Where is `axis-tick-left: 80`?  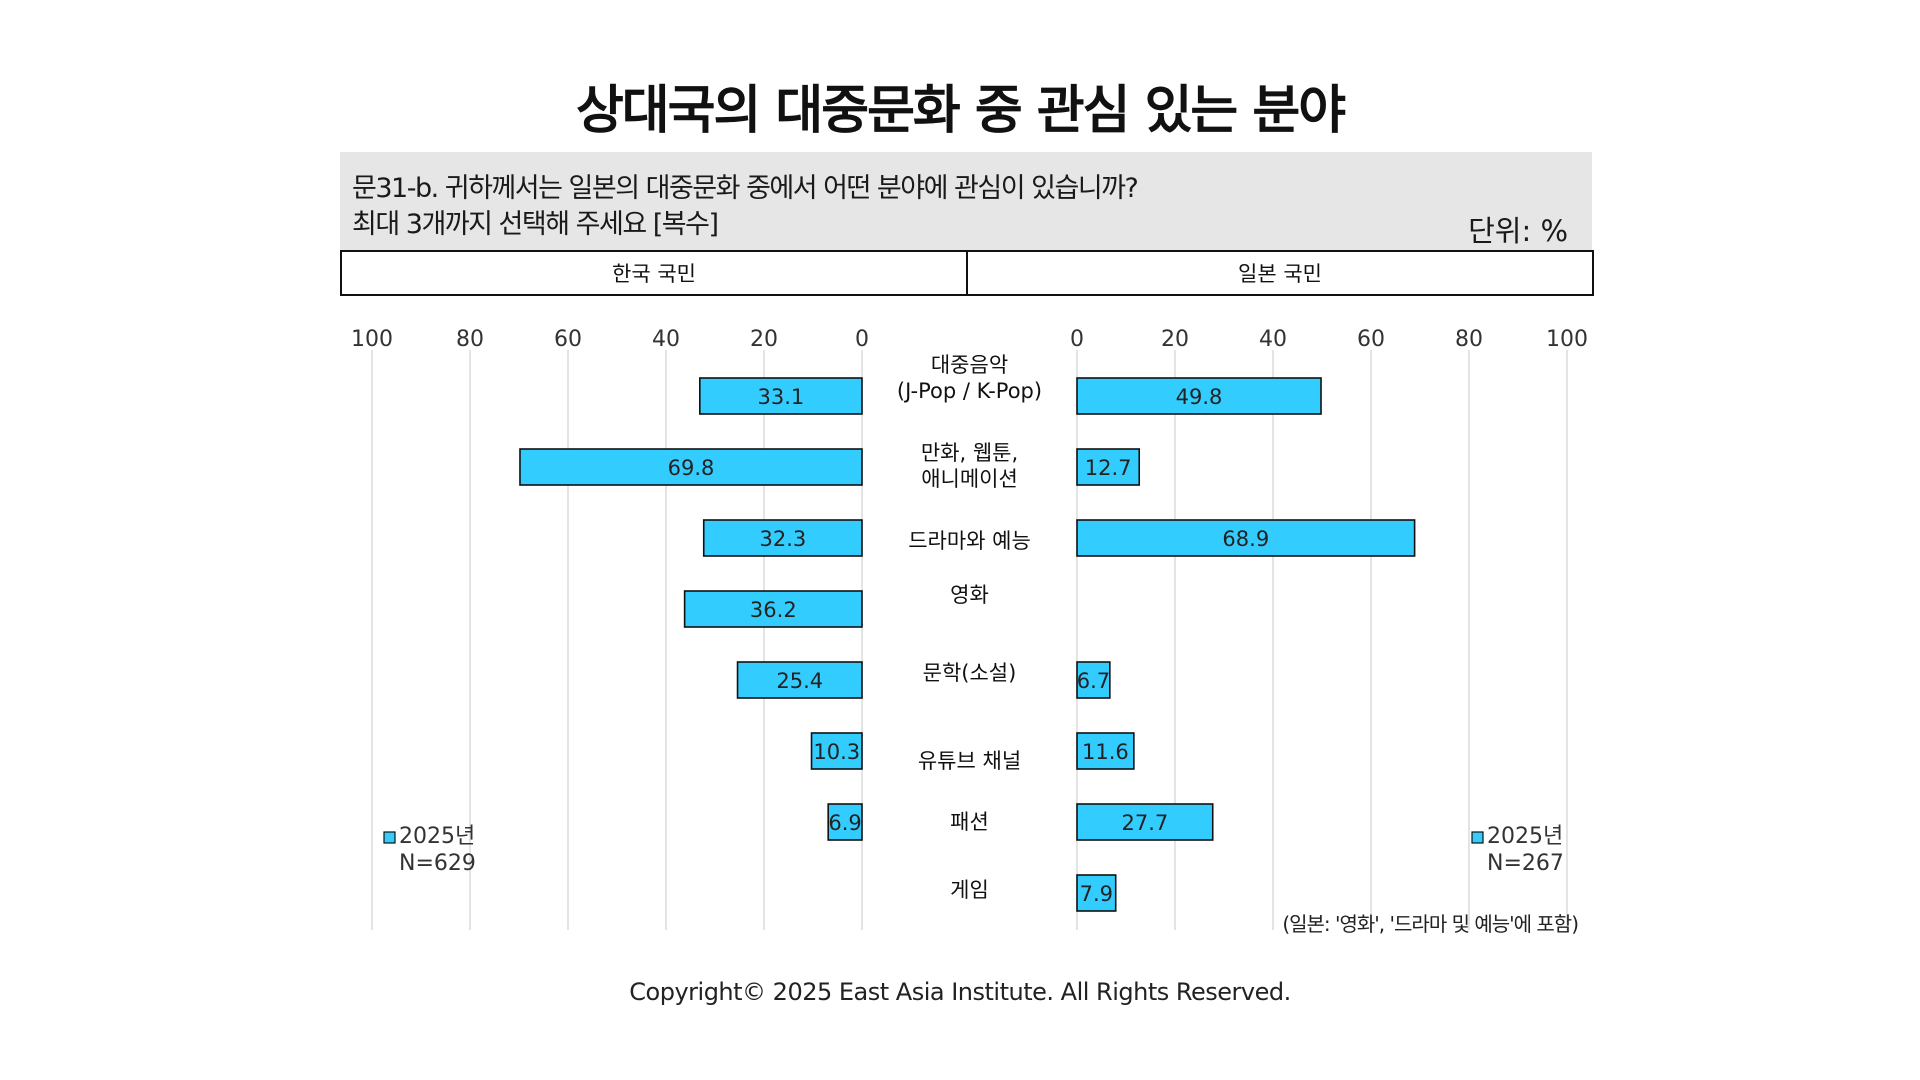 axis-tick-left: 80 is located at coordinates (470, 339).